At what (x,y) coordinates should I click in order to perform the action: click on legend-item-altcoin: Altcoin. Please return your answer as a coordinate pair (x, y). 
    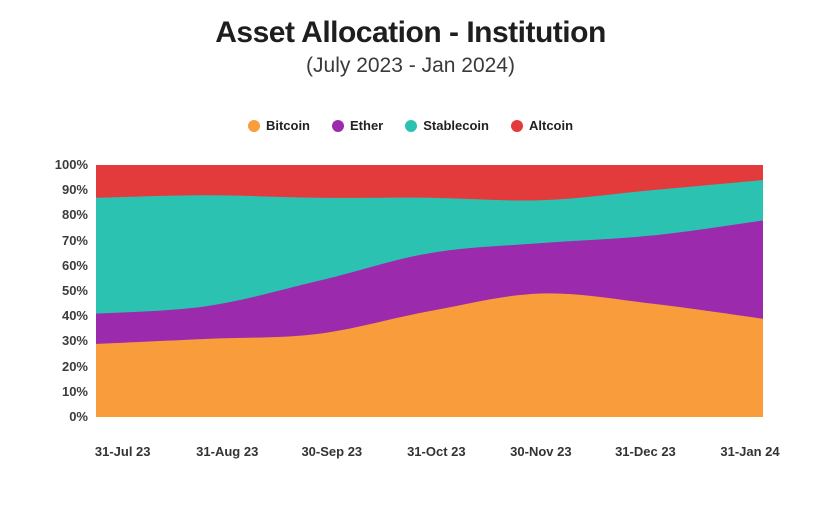
    Looking at the image, I should click on (542, 125).